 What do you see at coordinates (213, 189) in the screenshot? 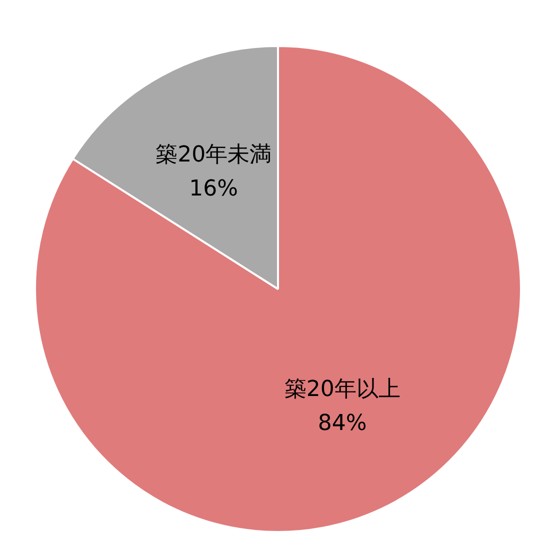
I see `data-label: 16%` at bounding box center [213, 189].